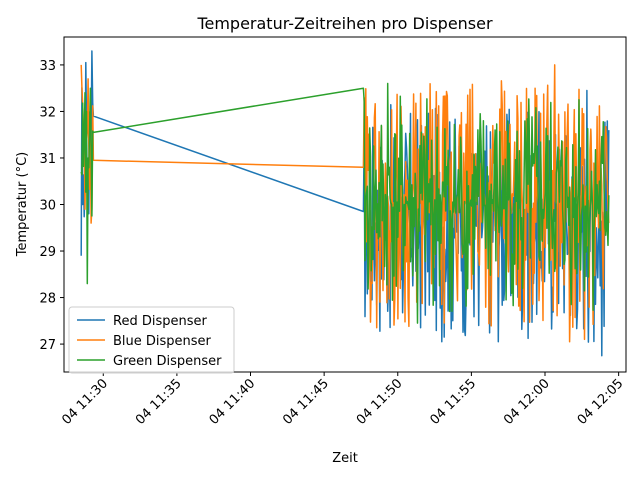 The height and width of the screenshot is (480, 640). Describe the element at coordinates (233, 402) in the screenshot. I see `x-tick-label: 04 11:40` at that location.